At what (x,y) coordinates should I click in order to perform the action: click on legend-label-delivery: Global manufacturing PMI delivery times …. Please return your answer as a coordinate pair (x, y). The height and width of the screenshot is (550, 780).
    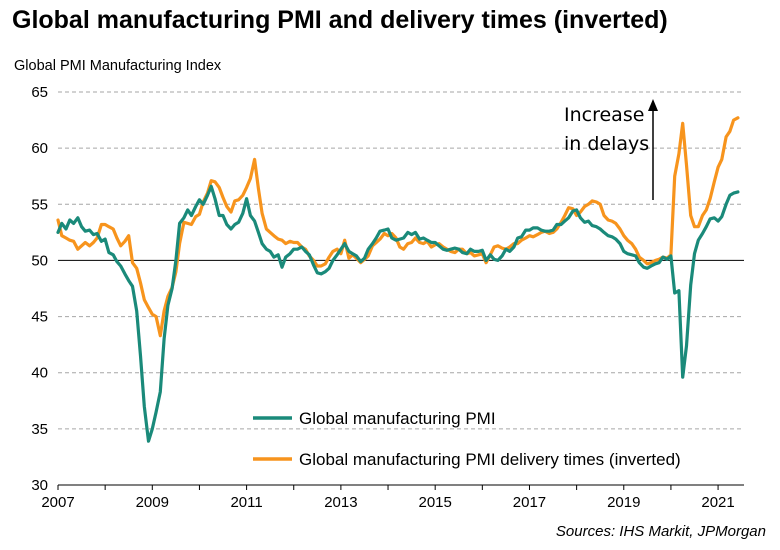
    Looking at the image, I should click on (490, 459).